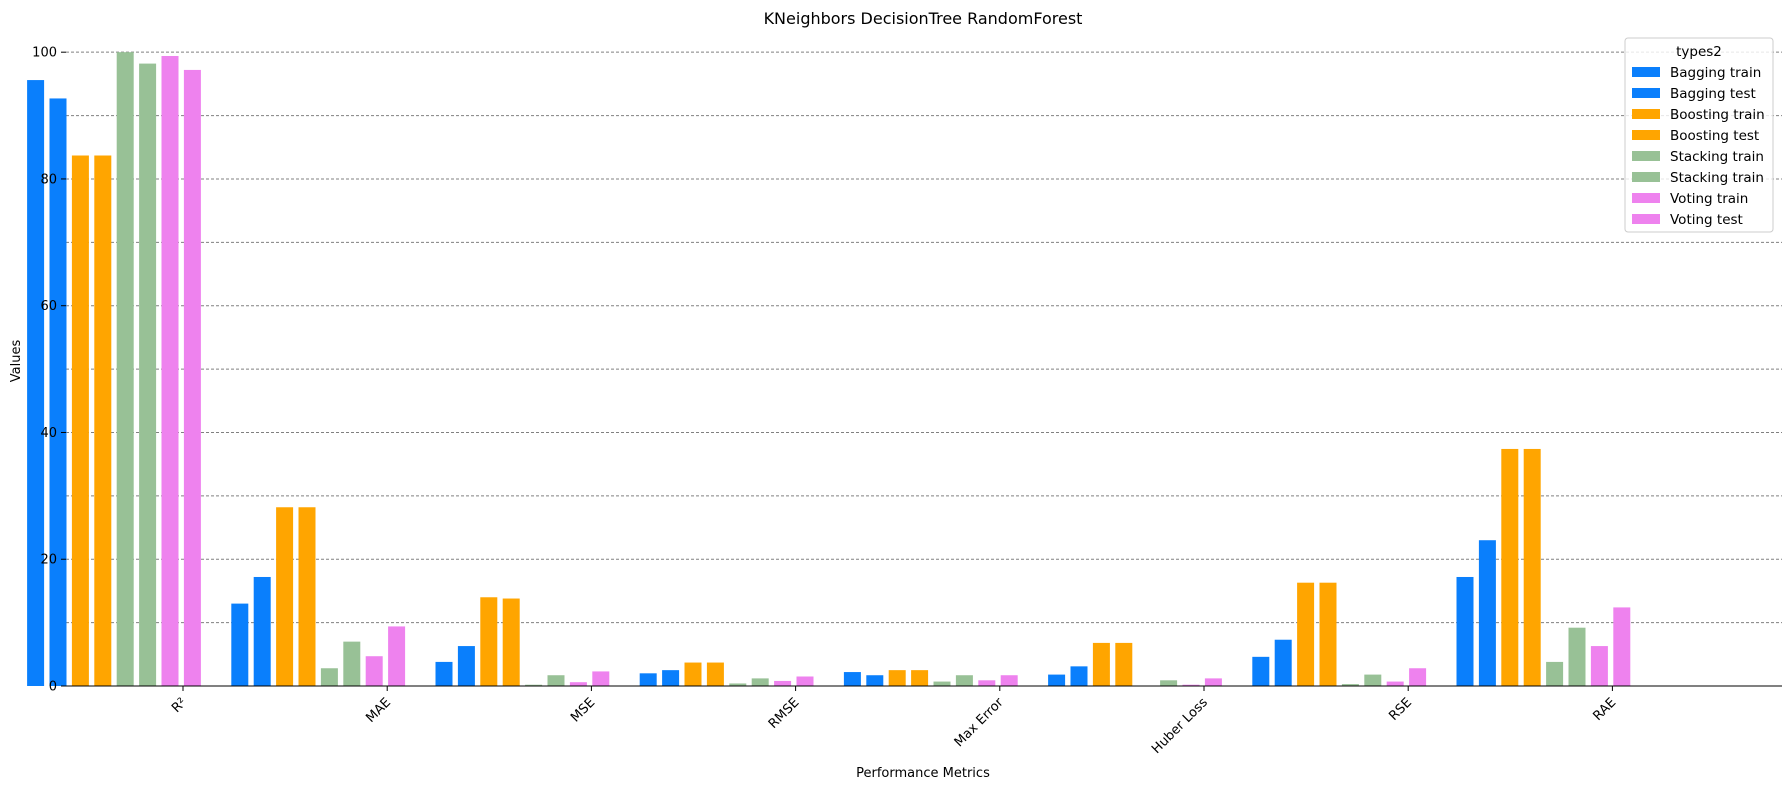 The image size is (1789, 790). What do you see at coordinates (53, 687) in the screenshot?
I see `y-tick-label: 0` at bounding box center [53, 687].